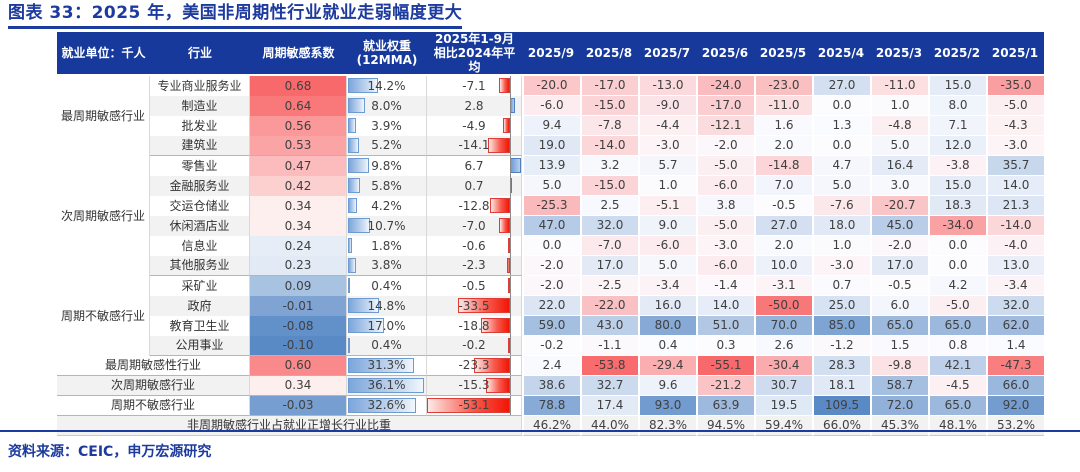 Image resolution: width=1080 pixels, height=472 pixels. Describe the element at coordinates (725, 106) in the screenshot. I see `month-value-cell: -17.0` at that location.